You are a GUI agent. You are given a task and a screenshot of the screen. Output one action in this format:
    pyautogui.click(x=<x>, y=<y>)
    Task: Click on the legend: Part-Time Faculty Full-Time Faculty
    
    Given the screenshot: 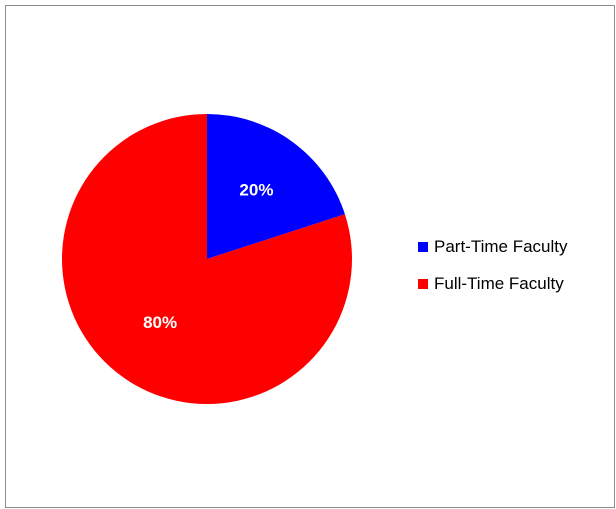 What is the action you would take?
    pyautogui.click(x=493, y=273)
    